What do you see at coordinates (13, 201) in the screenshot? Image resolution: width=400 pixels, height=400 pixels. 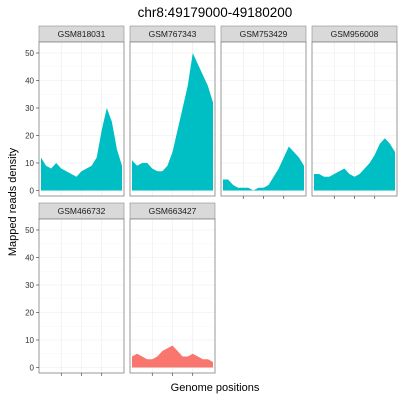 I see `y-axis-label: Mapped reads density` at bounding box center [13, 201].